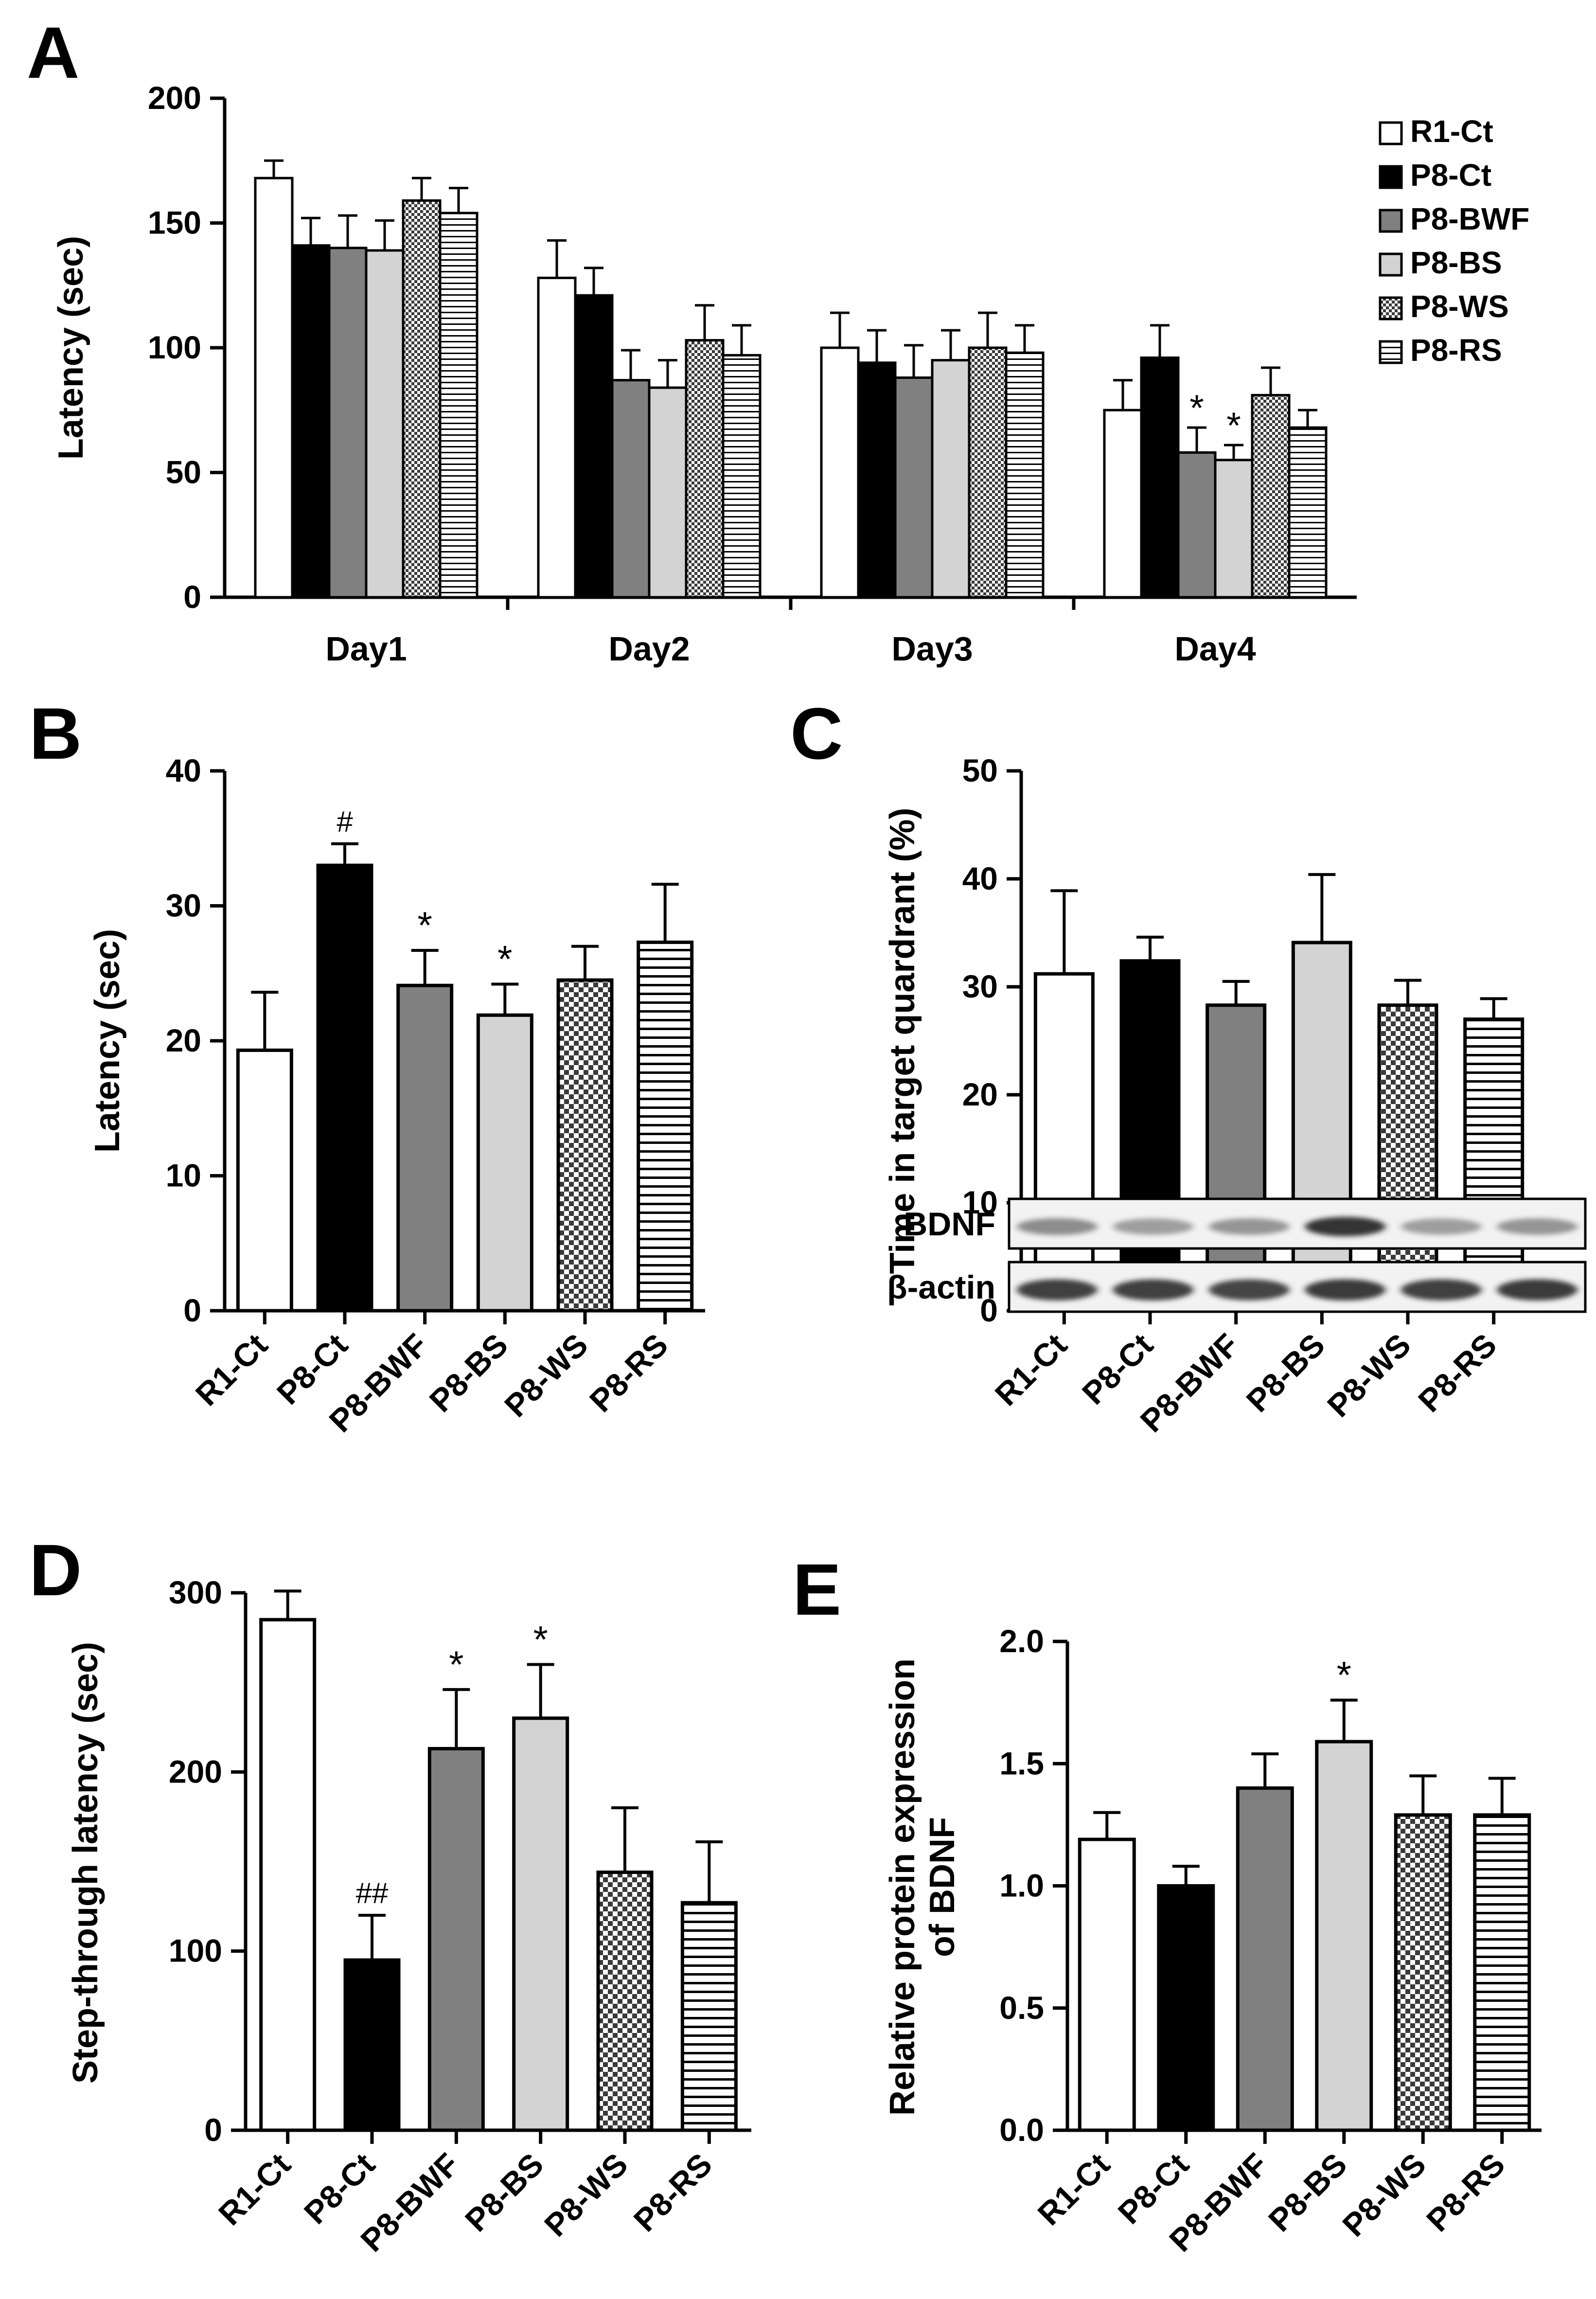 The width and height of the screenshot is (1596, 2299). What do you see at coordinates (943, 1887) in the screenshot?
I see `panel-e-y-axis-label: of BDNF` at bounding box center [943, 1887].